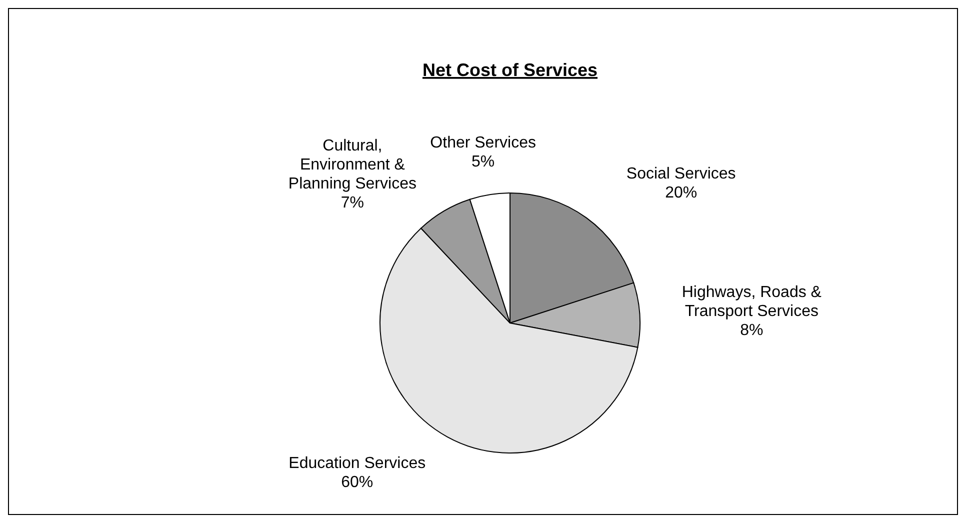  I want to click on chart-title: Net Cost of Services, so click(510, 70).